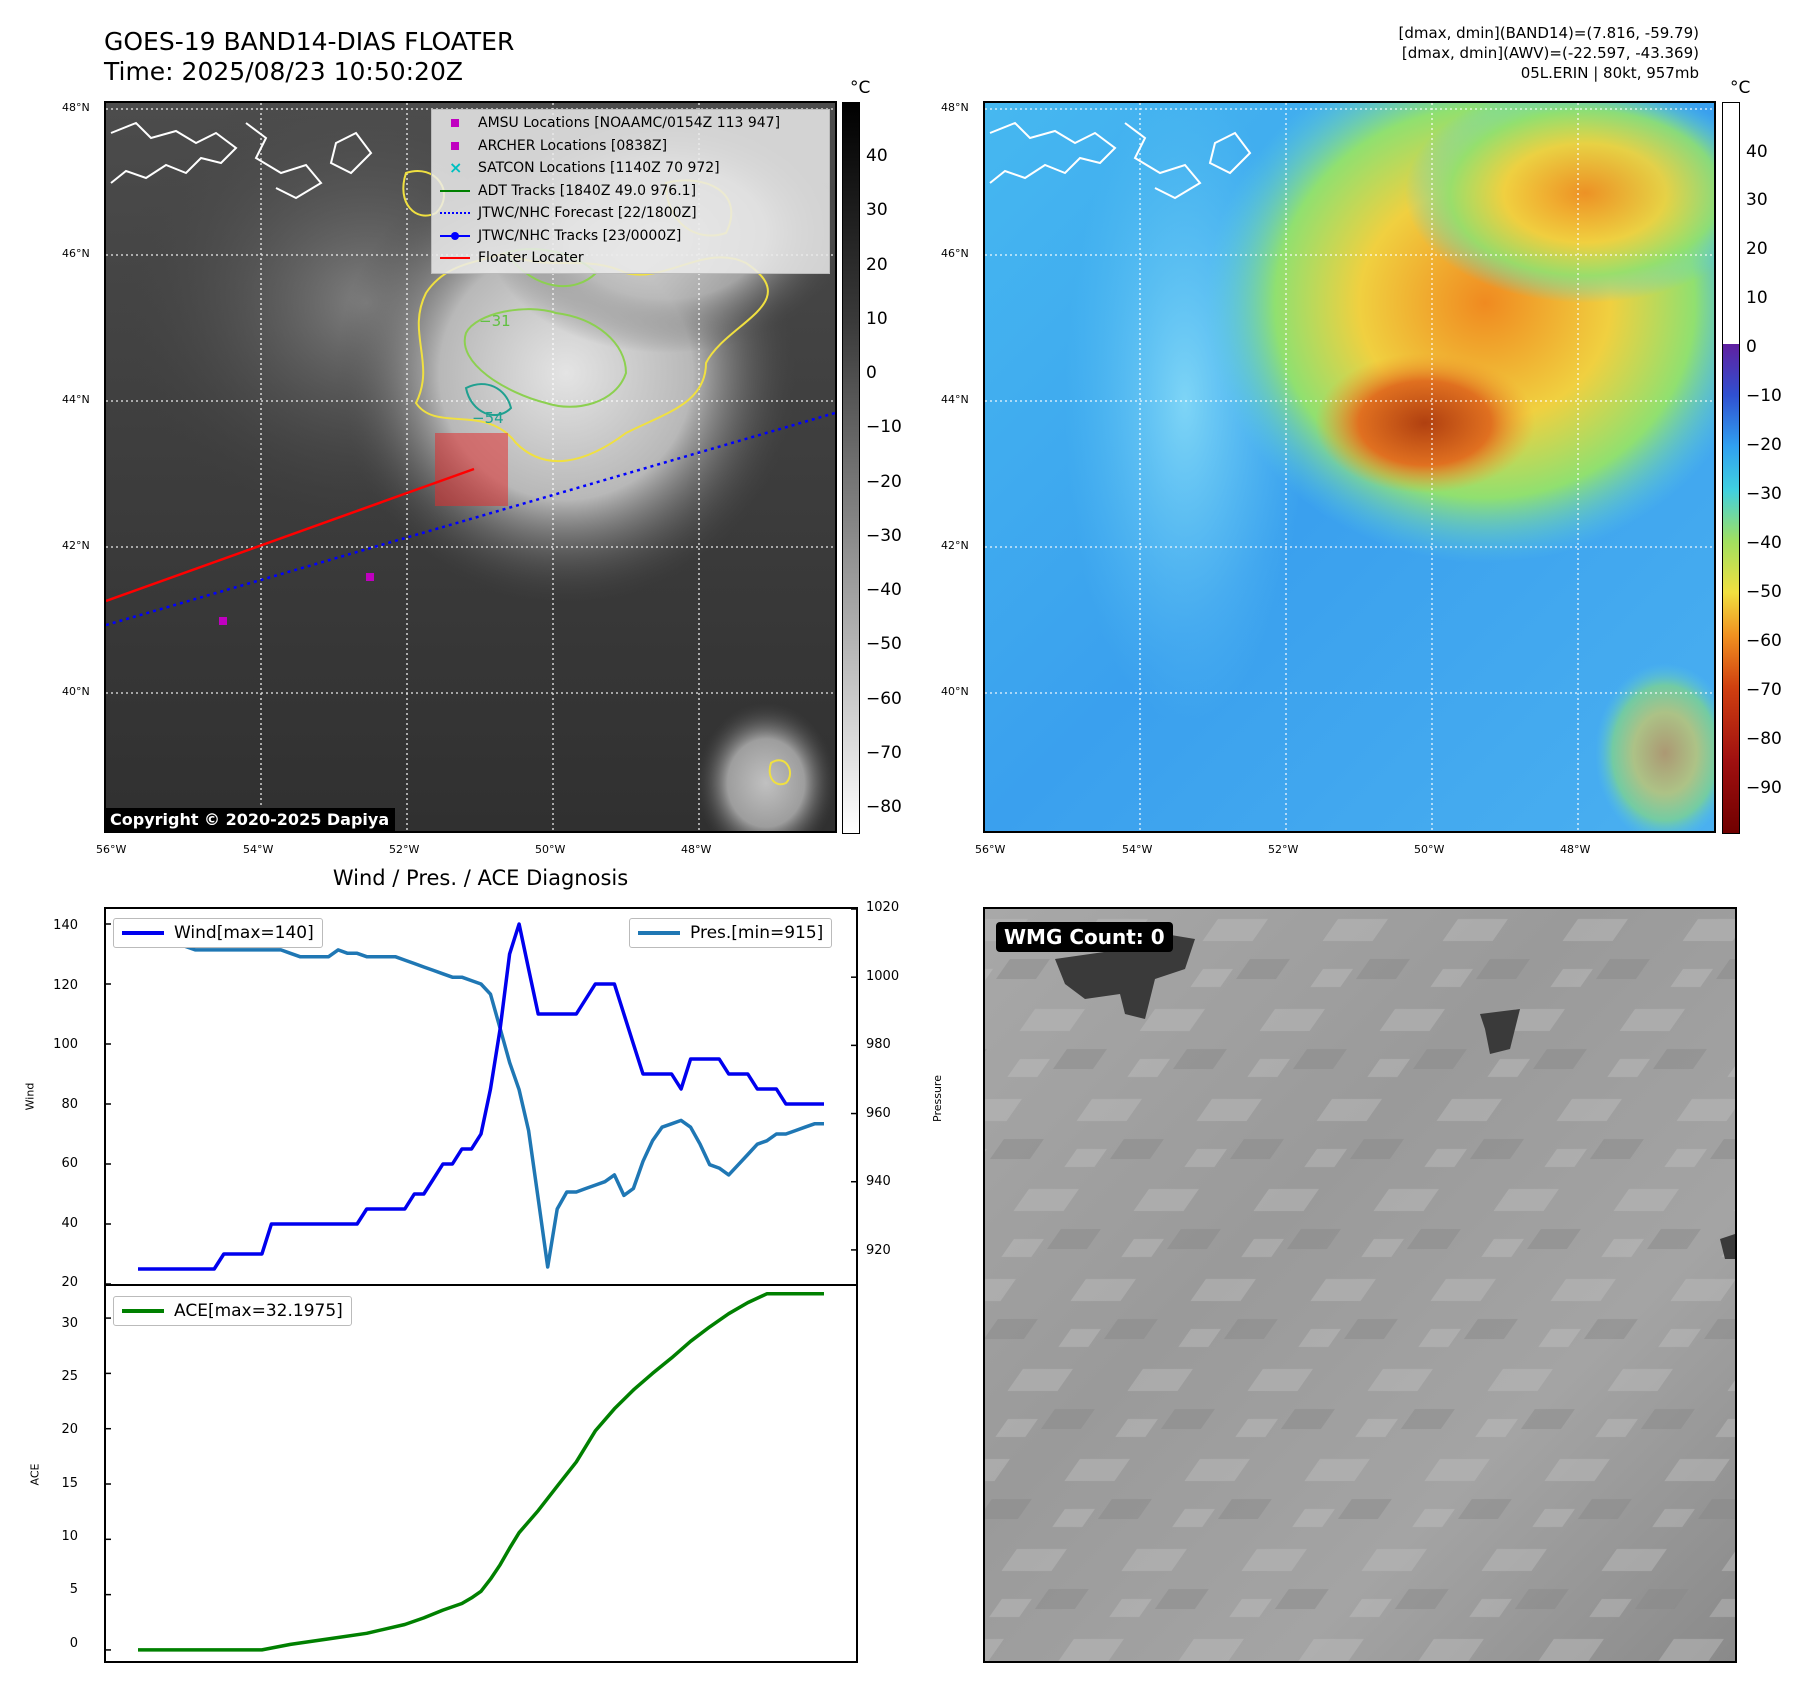  I want to click on legend-label: AMSU Locations [NOAAMC/0154Z 113 947], so click(629, 123).